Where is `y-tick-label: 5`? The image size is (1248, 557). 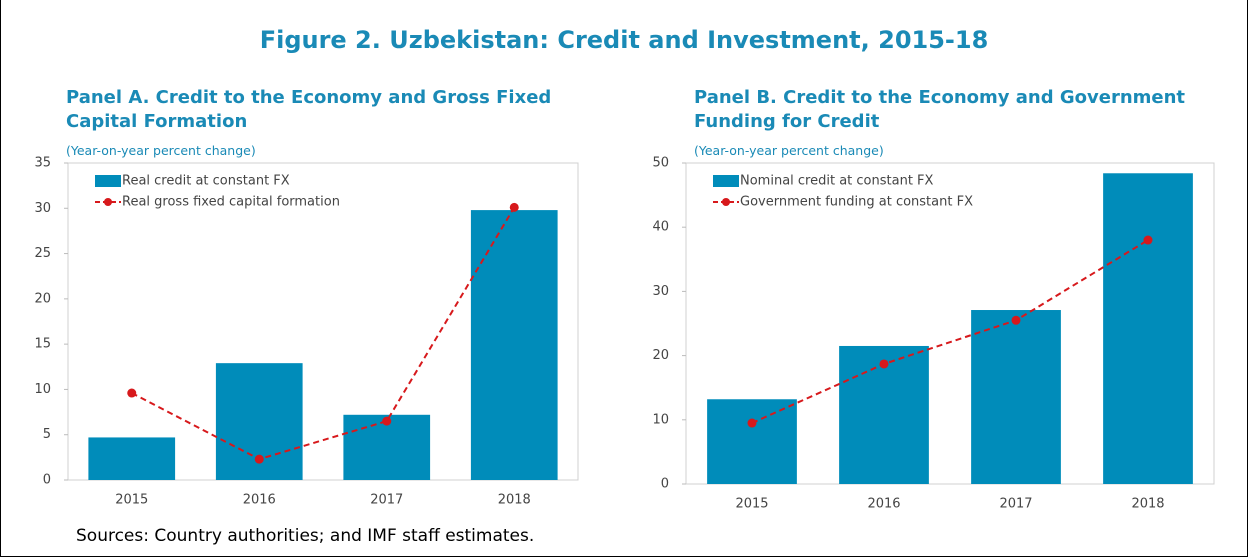
y-tick-label: 5 is located at coordinates (47, 434).